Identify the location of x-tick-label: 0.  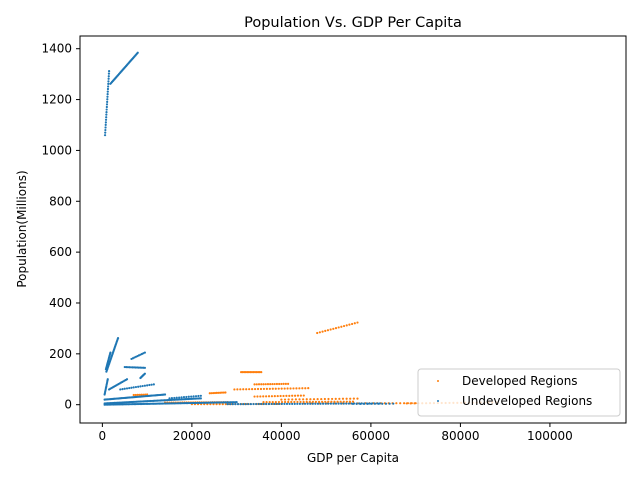
(103, 436).